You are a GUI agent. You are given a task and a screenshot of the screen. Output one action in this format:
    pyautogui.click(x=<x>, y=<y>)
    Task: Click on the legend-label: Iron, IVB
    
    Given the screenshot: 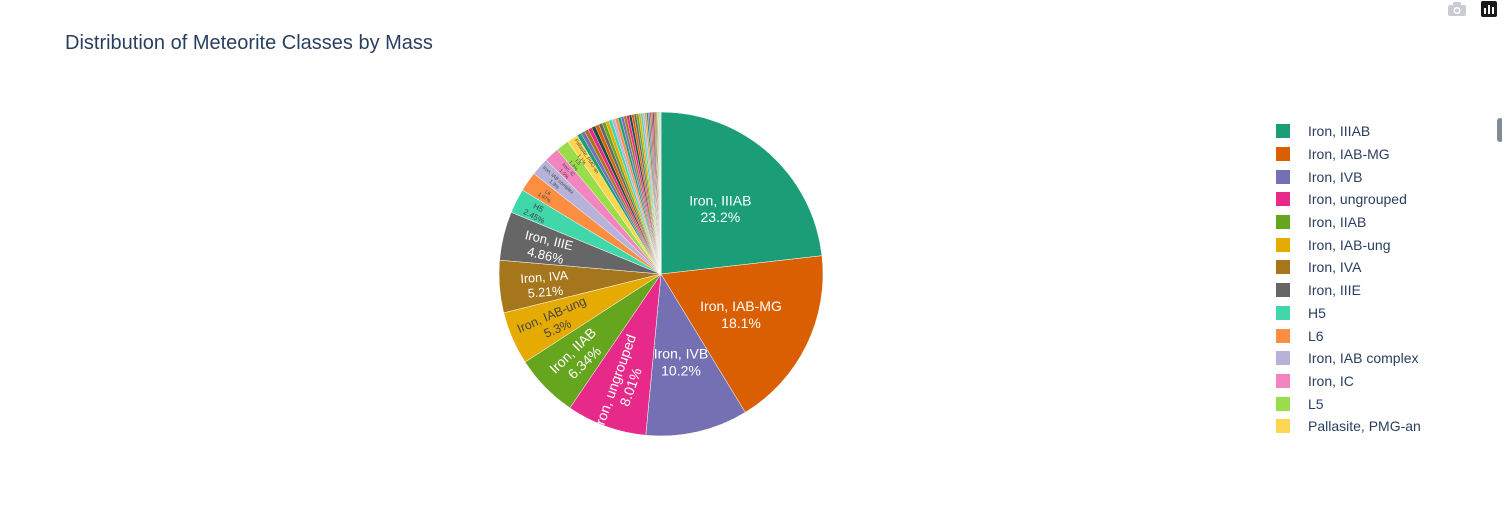 What is the action you would take?
    pyautogui.click(x=1335, y=176)
    